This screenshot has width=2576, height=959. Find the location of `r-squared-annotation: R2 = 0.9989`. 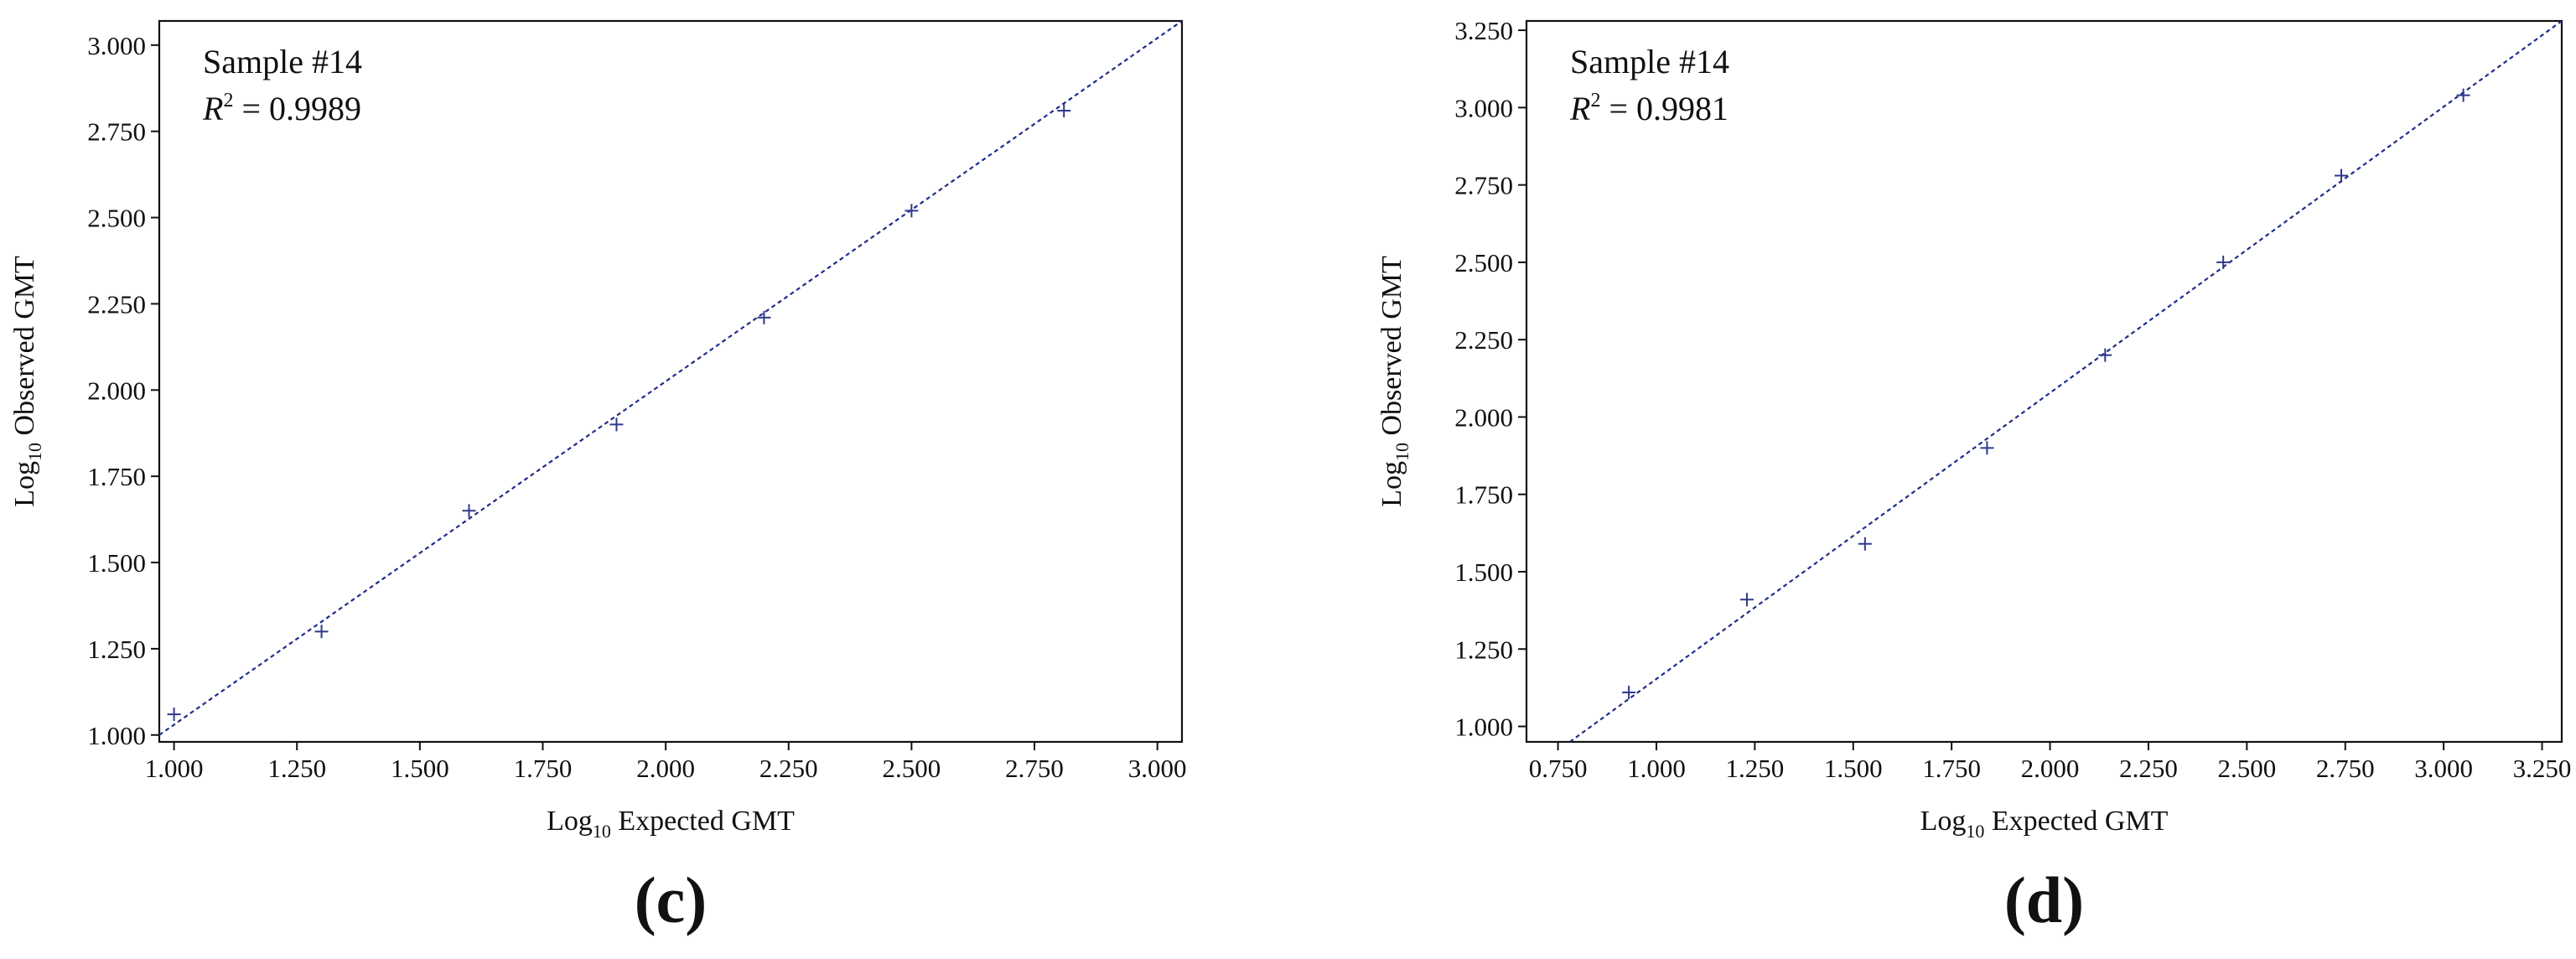

r-squared-annotation: R2 = 0.9989 is located at coordinates (281, 108).